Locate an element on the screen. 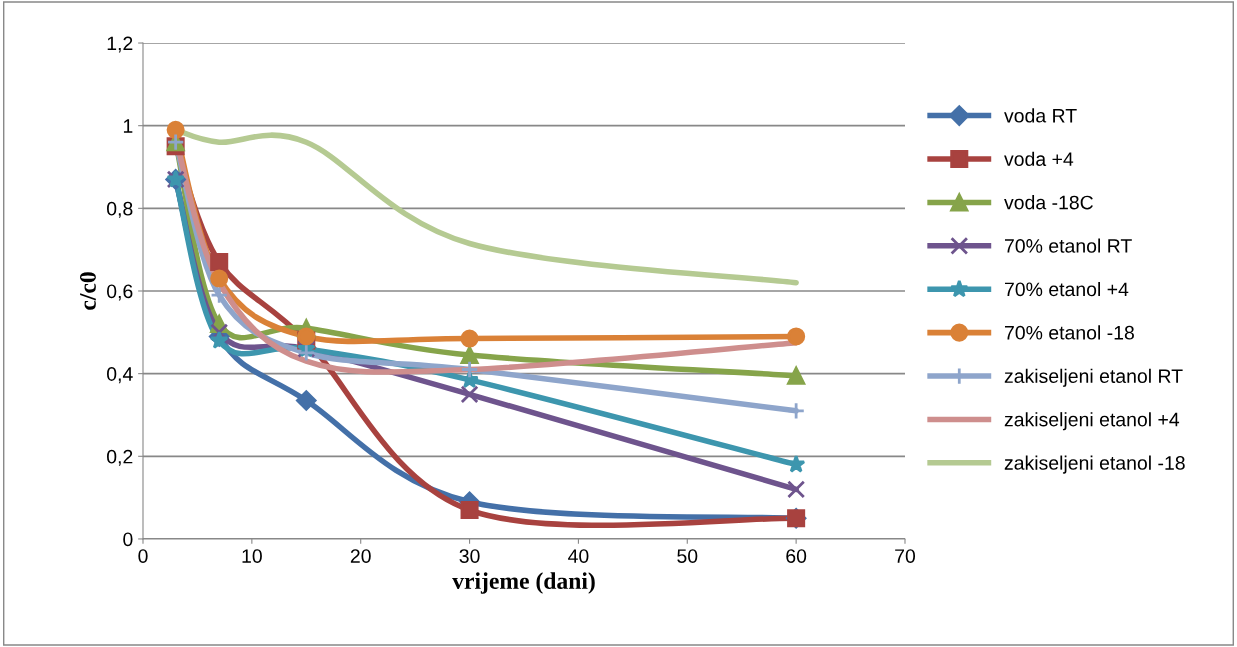  x-tick-label: 60 is located at coordinates (796, 556).